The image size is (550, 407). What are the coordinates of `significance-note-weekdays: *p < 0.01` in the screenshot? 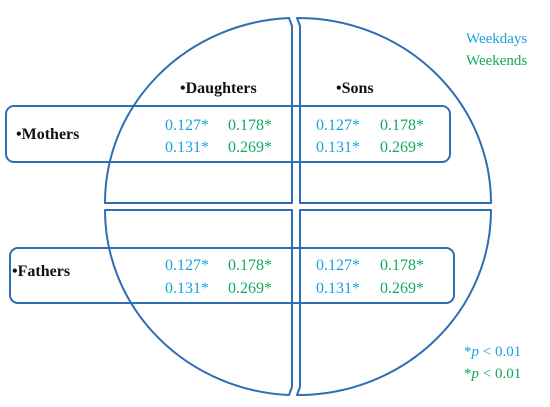 It's located at (492, 352).